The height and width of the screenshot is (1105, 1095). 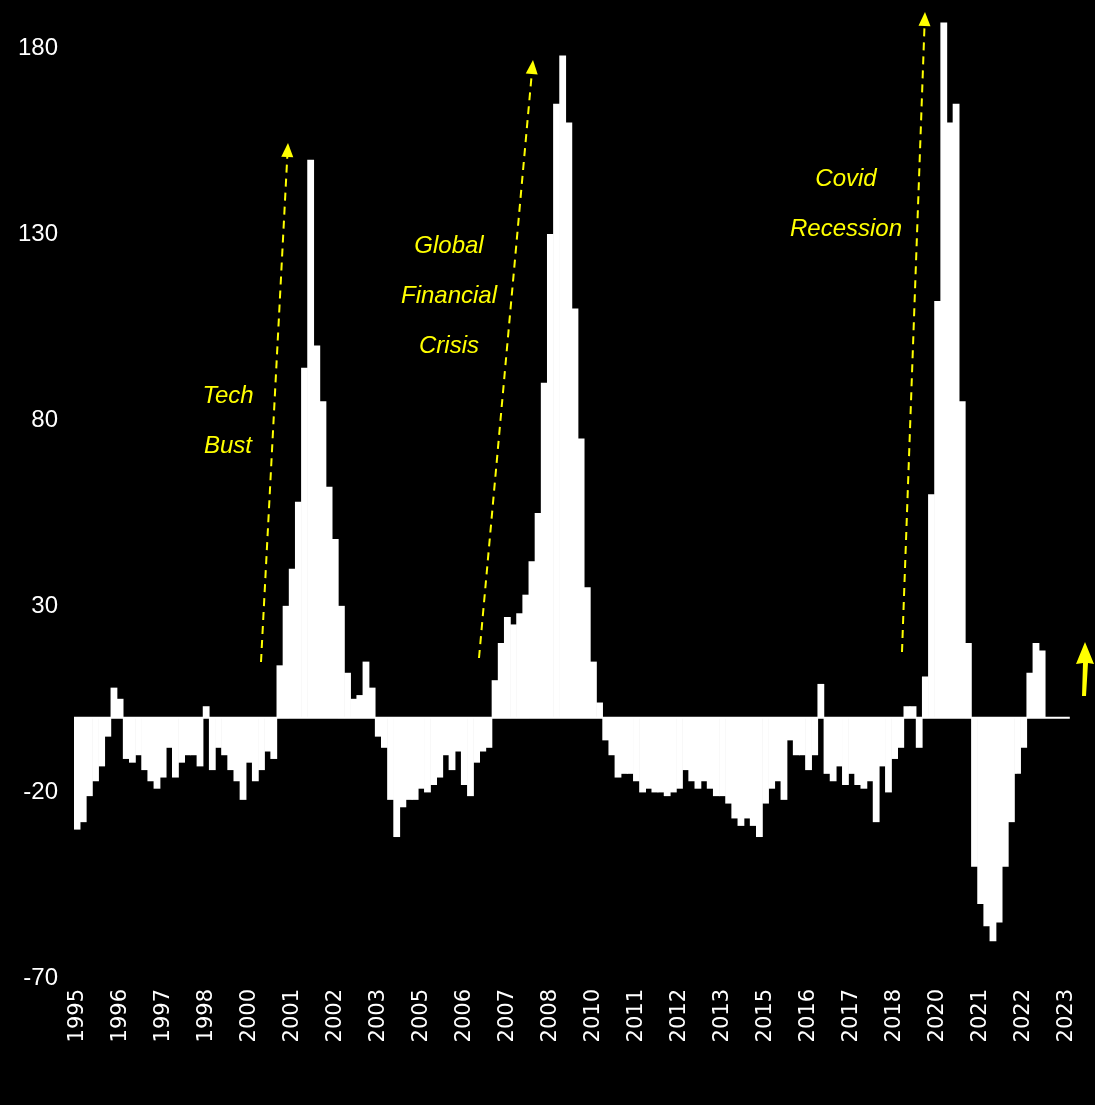 I want to click on x-tick-label: 2020, so click(x=936, y=1016).